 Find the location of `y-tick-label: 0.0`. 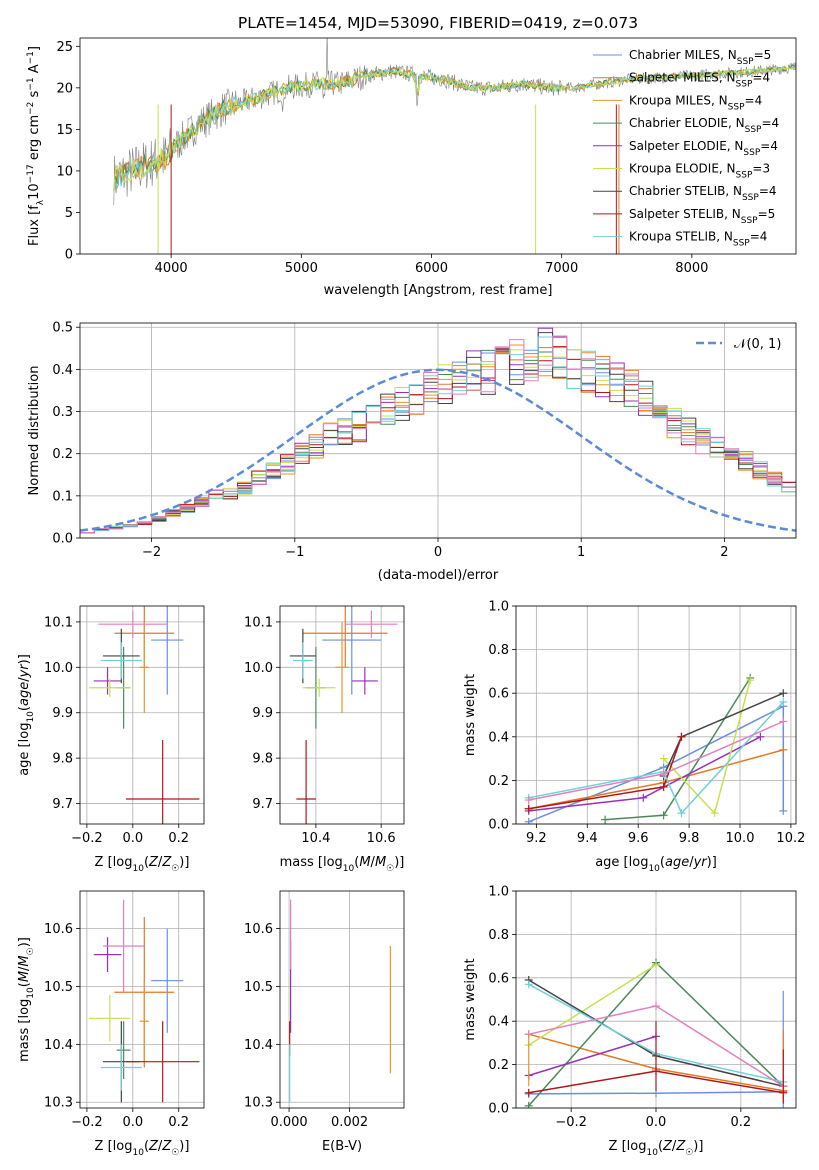

y-tick-label: 0.0 is located at coordinates (498, 825).